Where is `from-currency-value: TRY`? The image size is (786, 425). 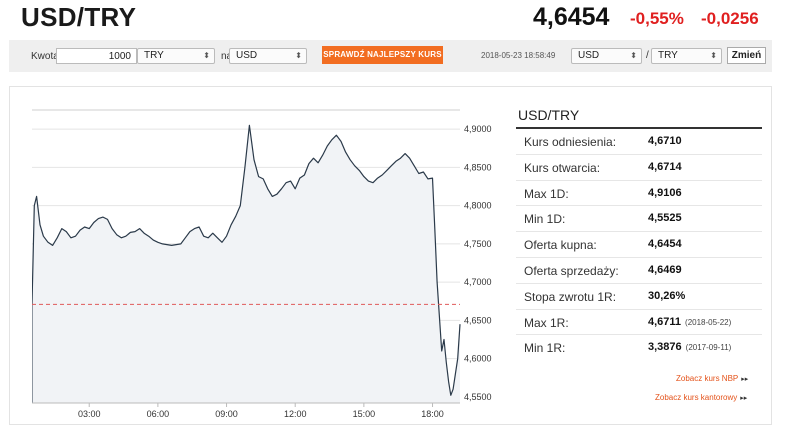 from-currency-value: TRY is located at coordinates (154, 55).